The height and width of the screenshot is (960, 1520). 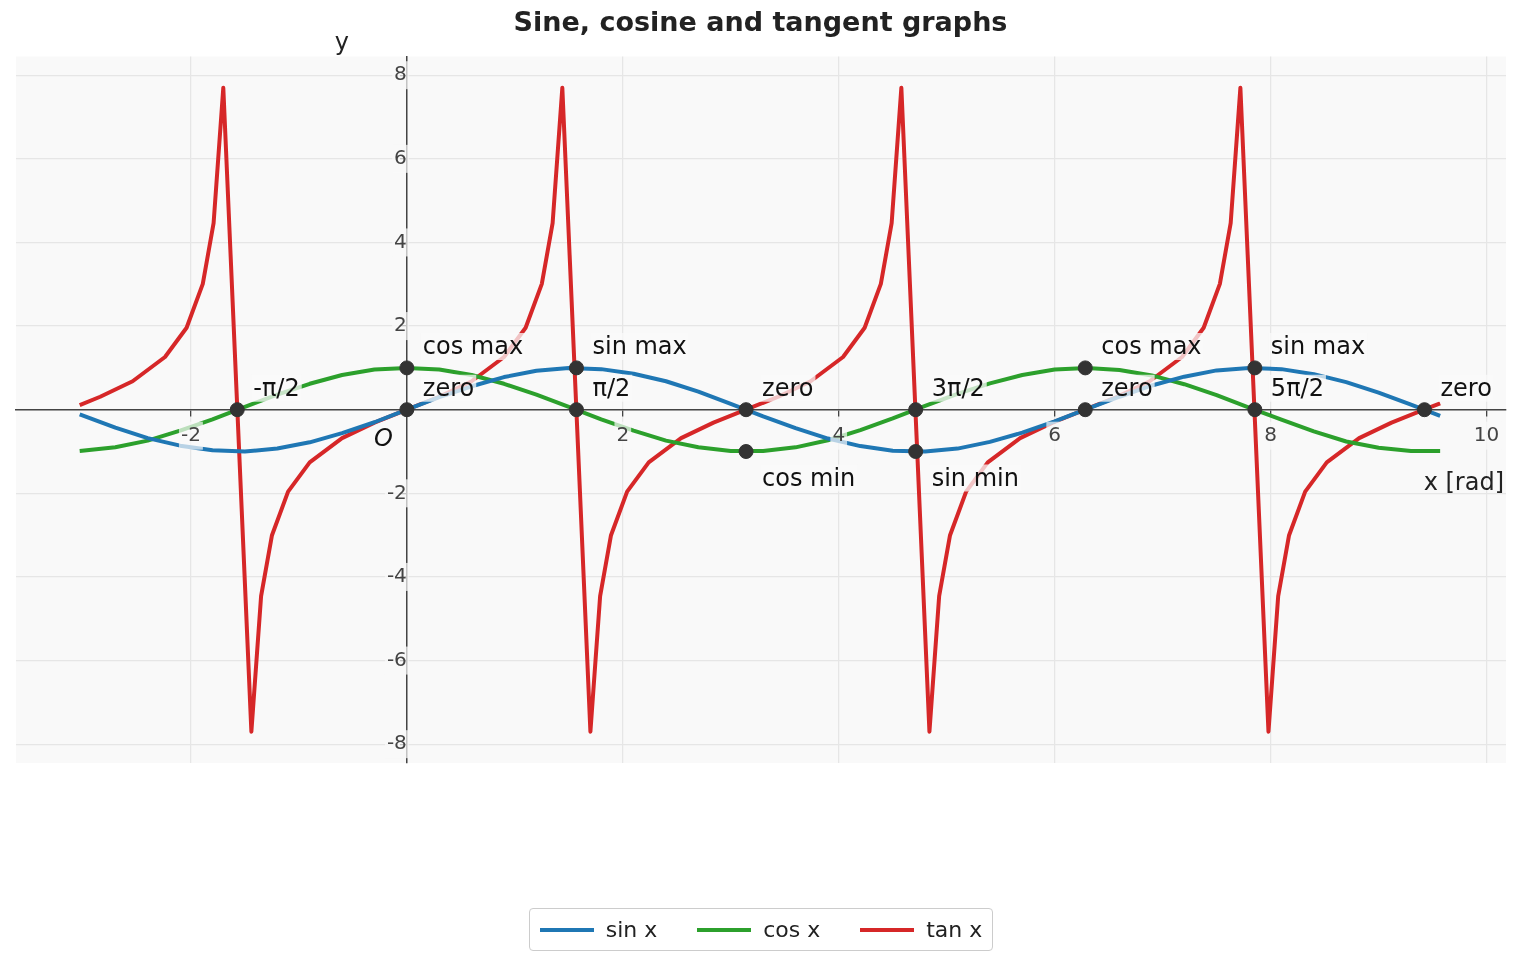 I want to click on y-tick-label: -4, so click(x=396, y=575).